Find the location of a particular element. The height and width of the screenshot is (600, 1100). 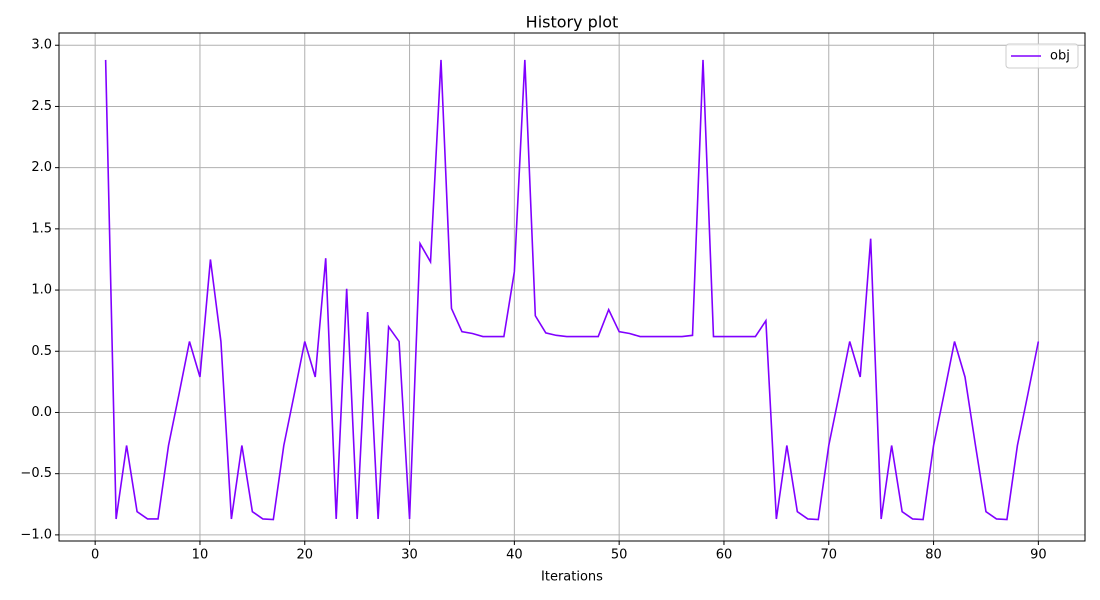

legend-label: obj is located at coordinates (1060, 56).